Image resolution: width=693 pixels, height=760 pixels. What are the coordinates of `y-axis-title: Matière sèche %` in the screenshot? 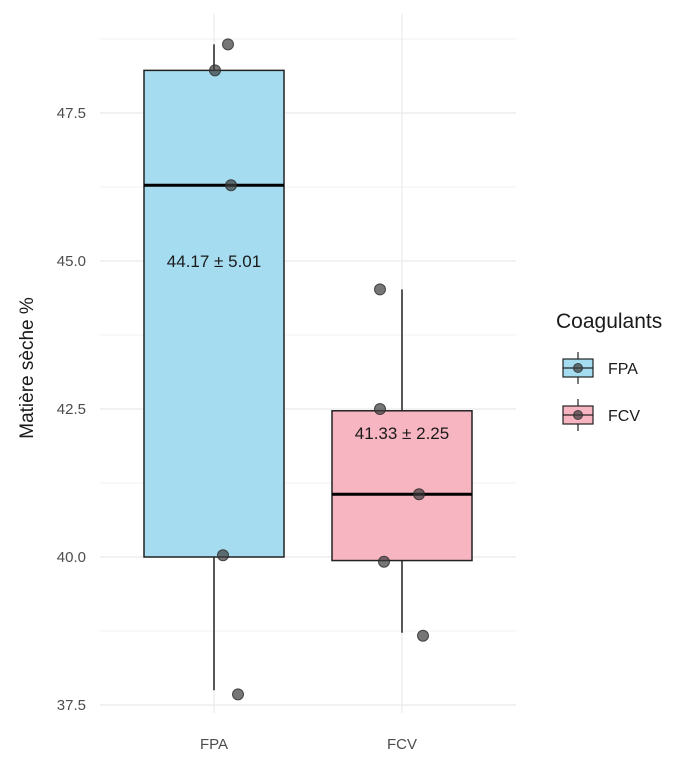 It's located at (27, 368).